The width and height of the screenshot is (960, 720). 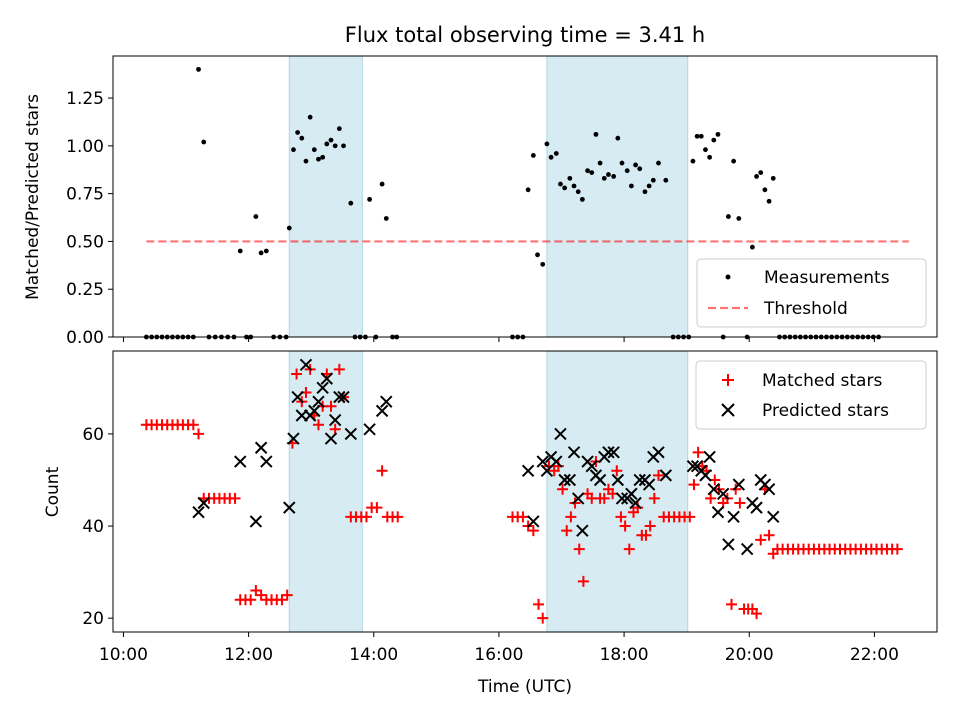 I want to click on x-axis-label: Time (UTC), so click(x=524, y=687).